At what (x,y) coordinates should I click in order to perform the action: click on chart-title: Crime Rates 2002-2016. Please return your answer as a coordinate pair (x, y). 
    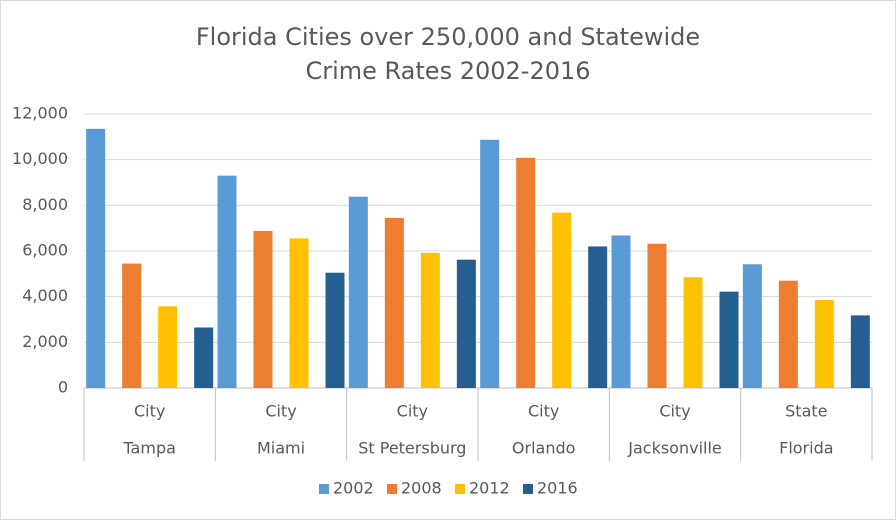
    Looking at the image, I should click on (447, 71).